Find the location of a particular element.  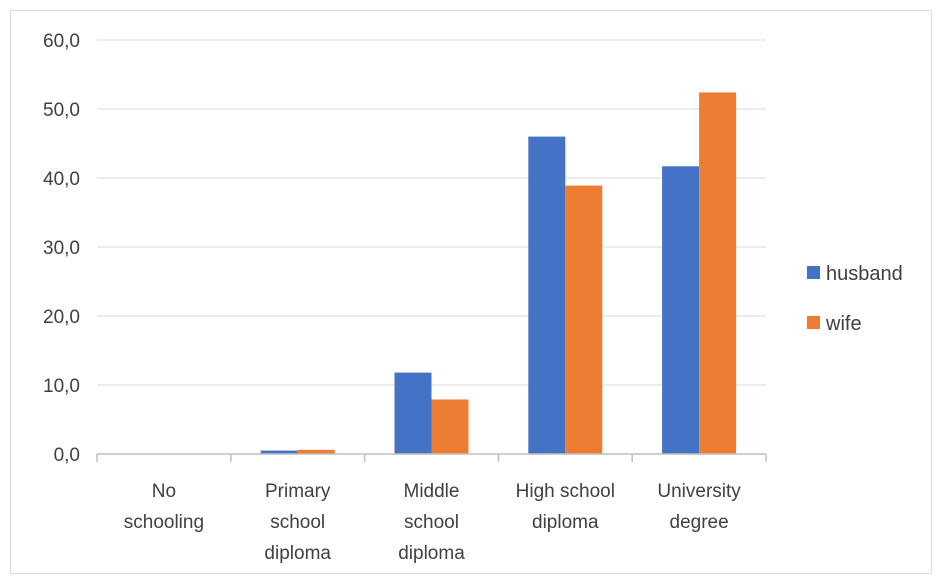

y-tick-label: 0,0 is located at coordinates (67, 455).